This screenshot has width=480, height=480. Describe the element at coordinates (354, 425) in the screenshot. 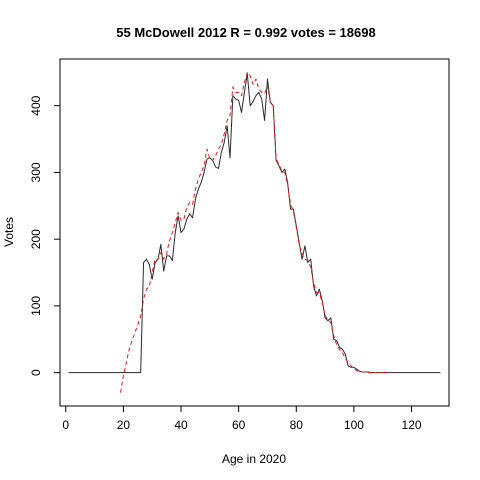

I see `x-tick-label: 100` at that location.